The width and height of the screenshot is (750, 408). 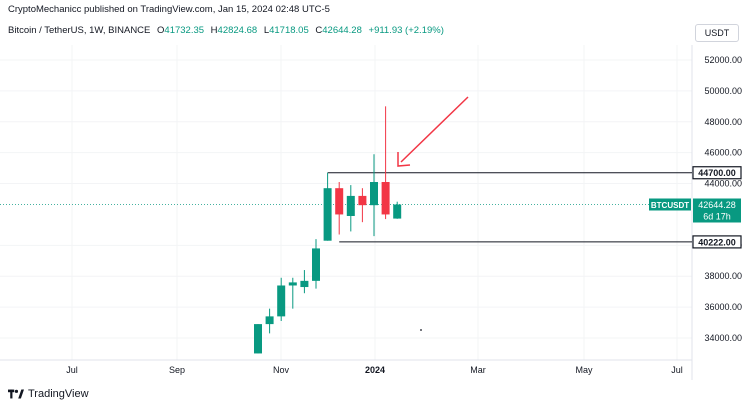 I want to click on level-label: 44700.00, so click(x=717, y=173).